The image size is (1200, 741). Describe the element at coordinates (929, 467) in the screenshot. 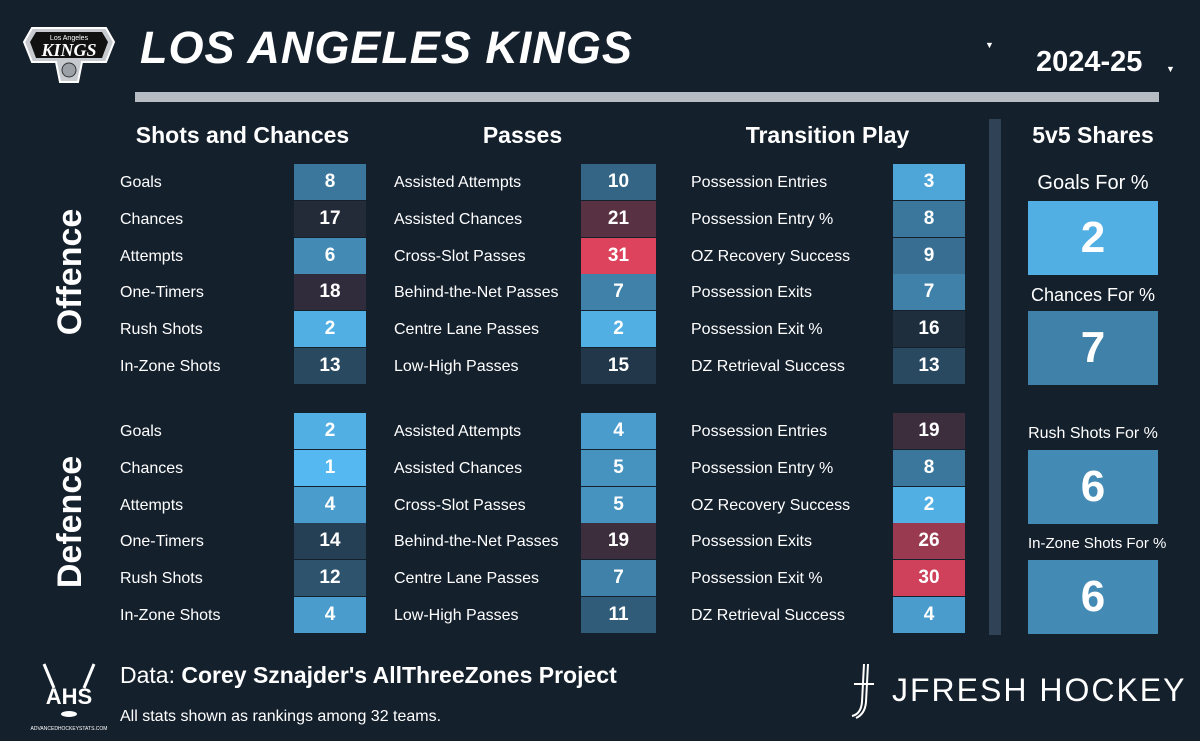

I see `defence-transition-rank: 8` at that location.